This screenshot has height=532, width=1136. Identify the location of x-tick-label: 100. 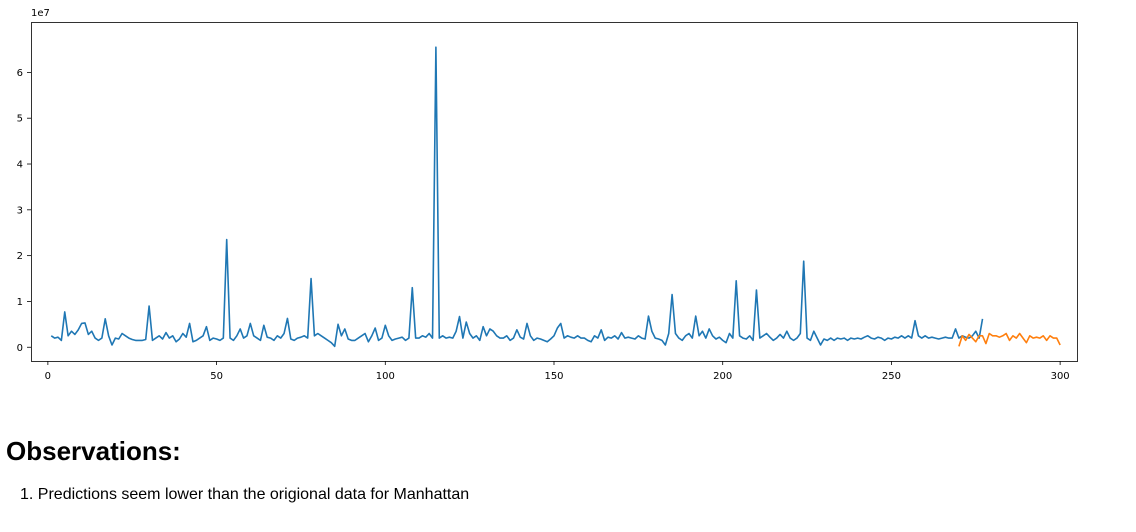
(385, 376).